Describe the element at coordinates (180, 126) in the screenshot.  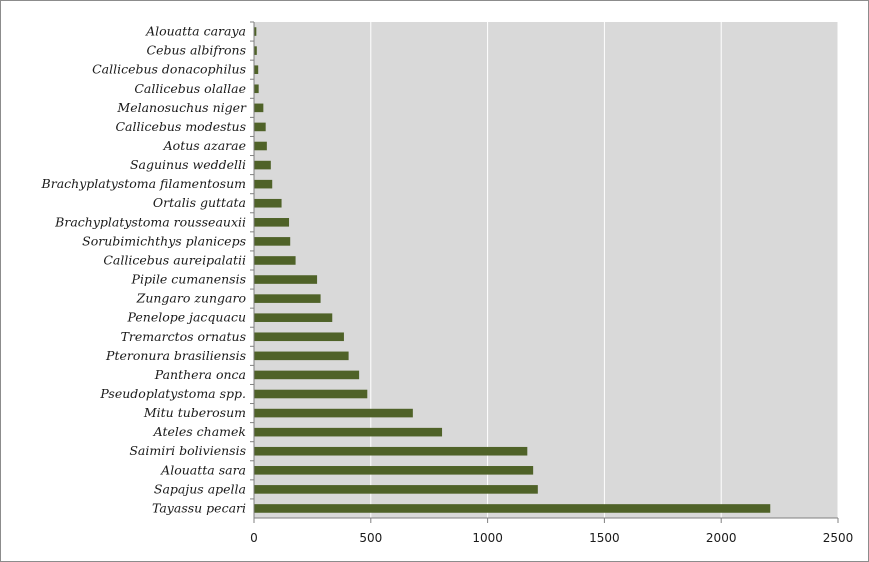
I see `category-label: Callicebus modestus` at that location.